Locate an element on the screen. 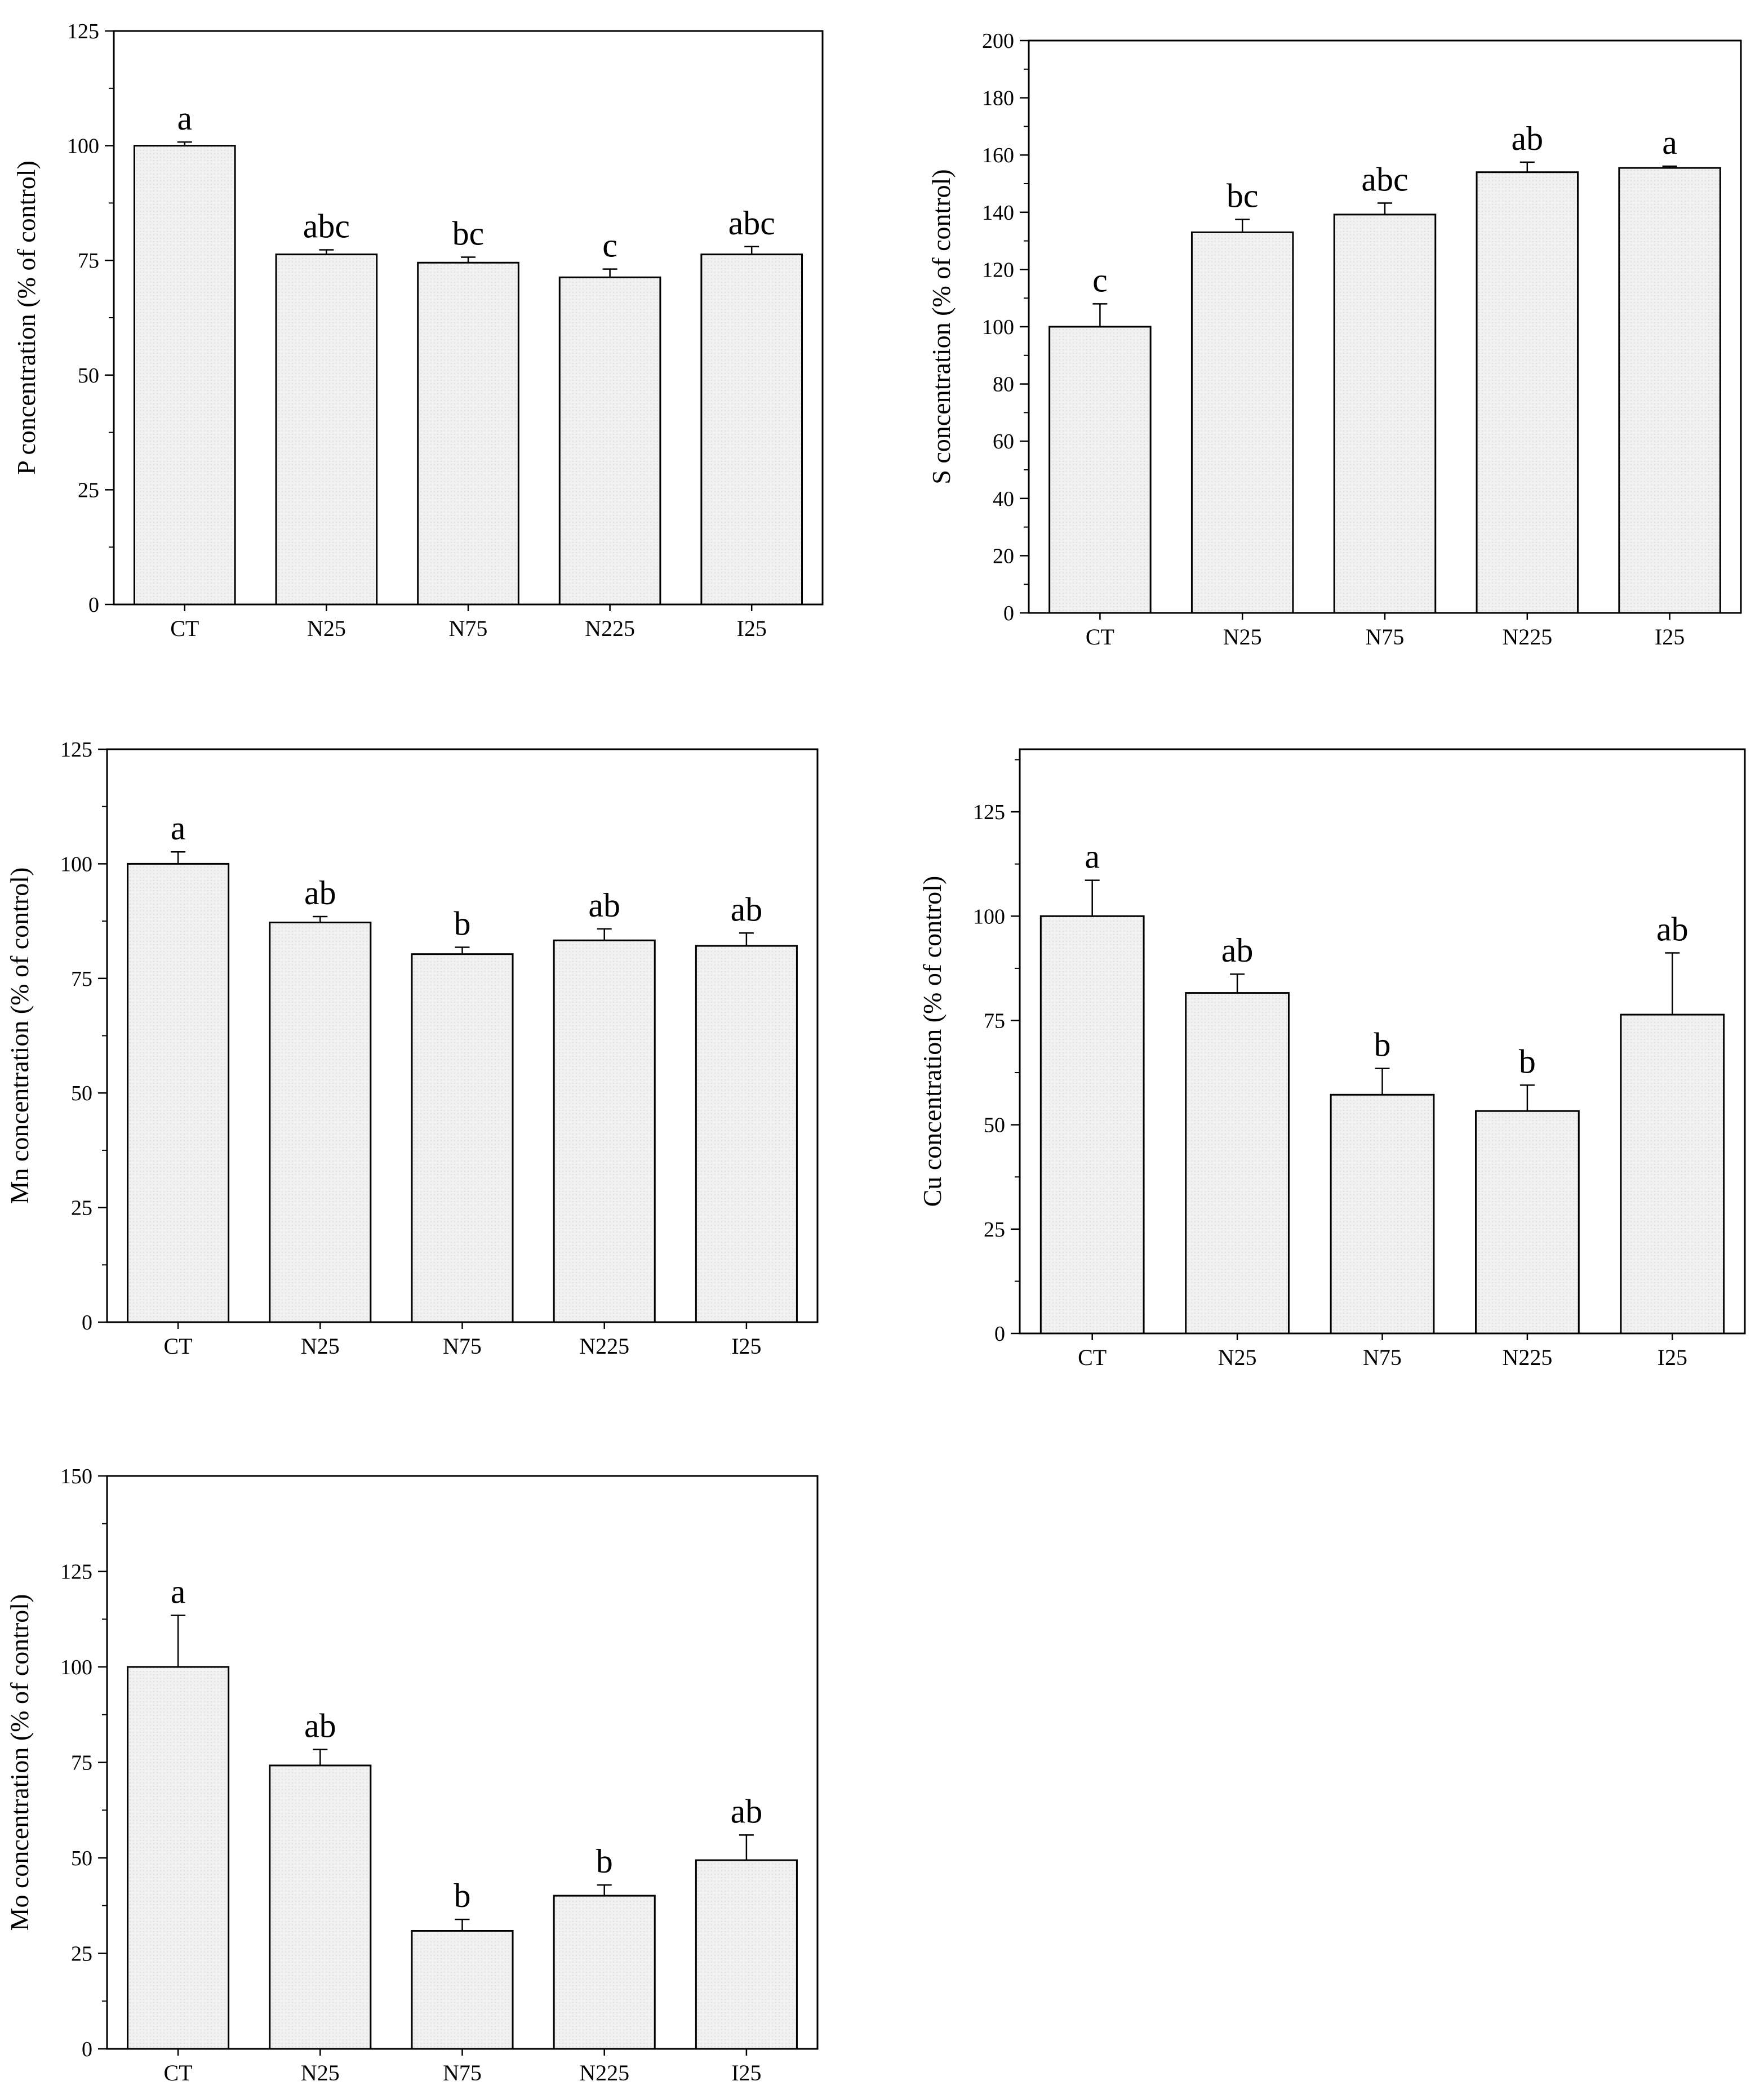 The height and width of the screenshot is (2099, 1764). significance-letter-I25: a is located at coordinates (1669, 142).